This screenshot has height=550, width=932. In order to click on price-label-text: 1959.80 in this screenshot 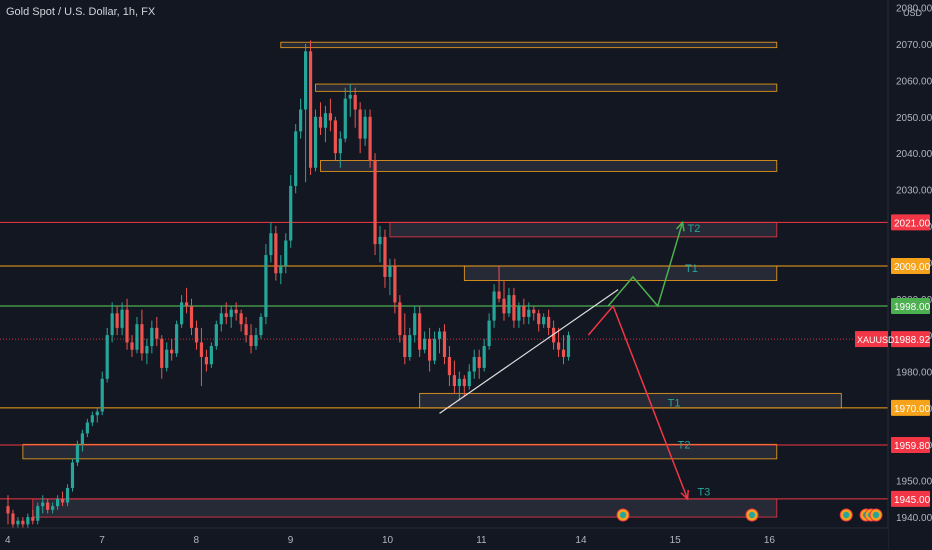, I will do `click(912, 446)`.